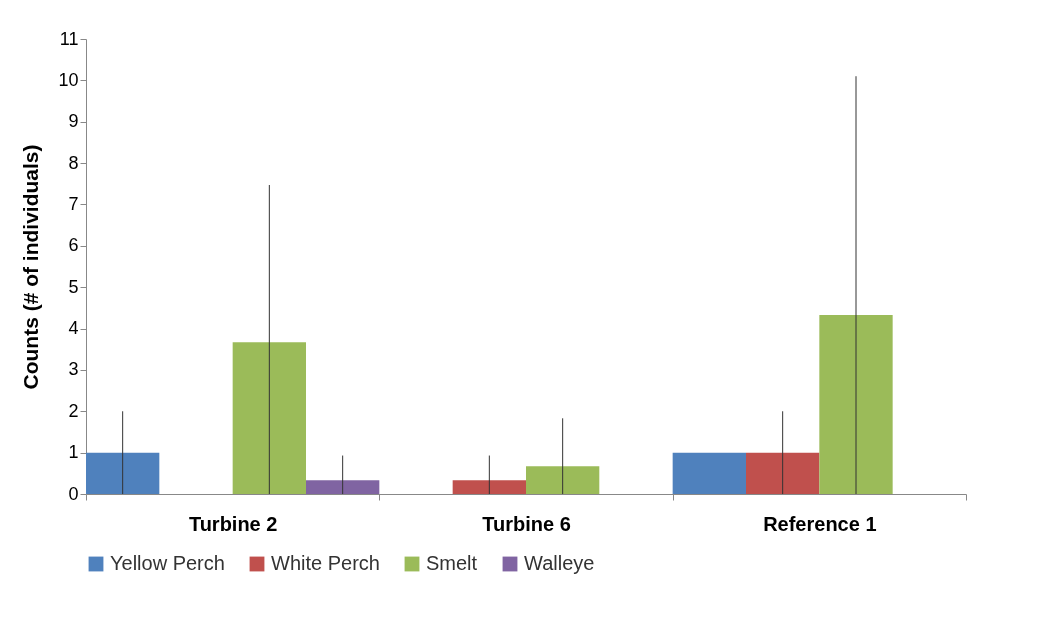 The image size is (1049, 638). Describe the element at coordinates (73, 493) in the screenshot. I see `y-tick-label: 0` at that location.